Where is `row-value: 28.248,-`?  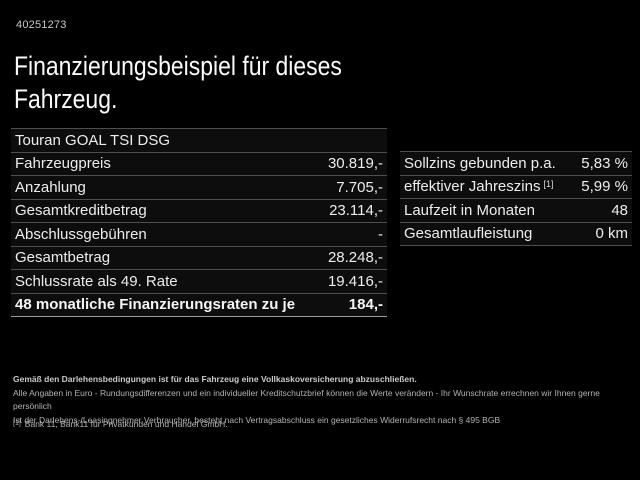
row-value: 28.248,- is located at coordinates (355, 258).